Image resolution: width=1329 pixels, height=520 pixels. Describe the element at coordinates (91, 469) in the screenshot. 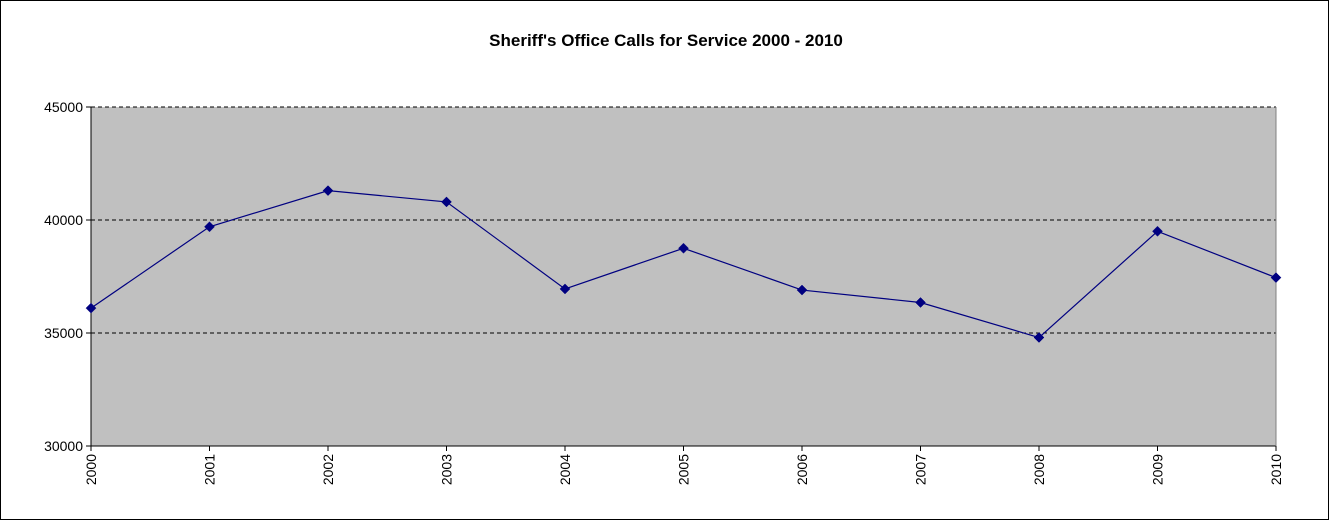

I see `x-tick-label: 2000` at that location.